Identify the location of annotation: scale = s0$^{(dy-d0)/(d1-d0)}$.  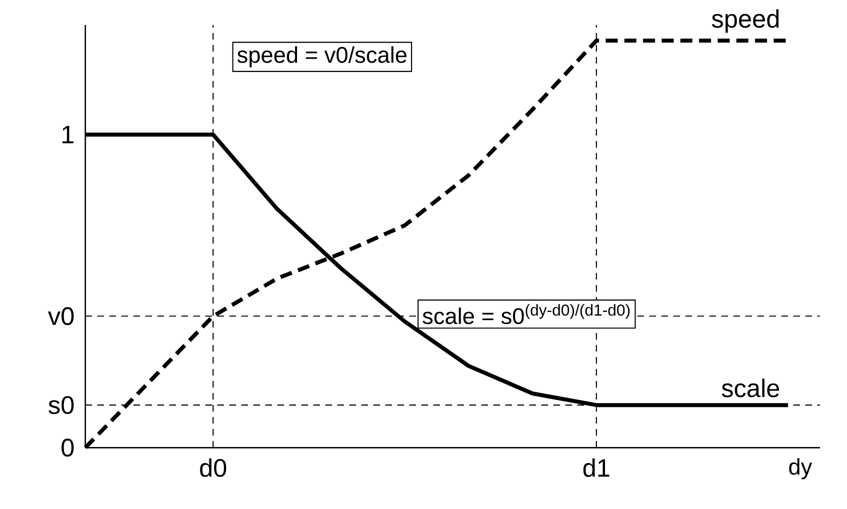
(526, 314).